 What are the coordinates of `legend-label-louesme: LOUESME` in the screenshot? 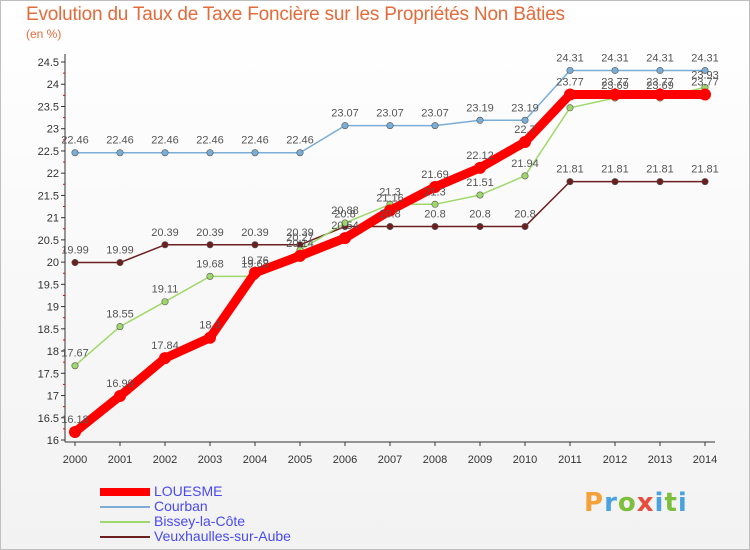 It's located at (188, 491).